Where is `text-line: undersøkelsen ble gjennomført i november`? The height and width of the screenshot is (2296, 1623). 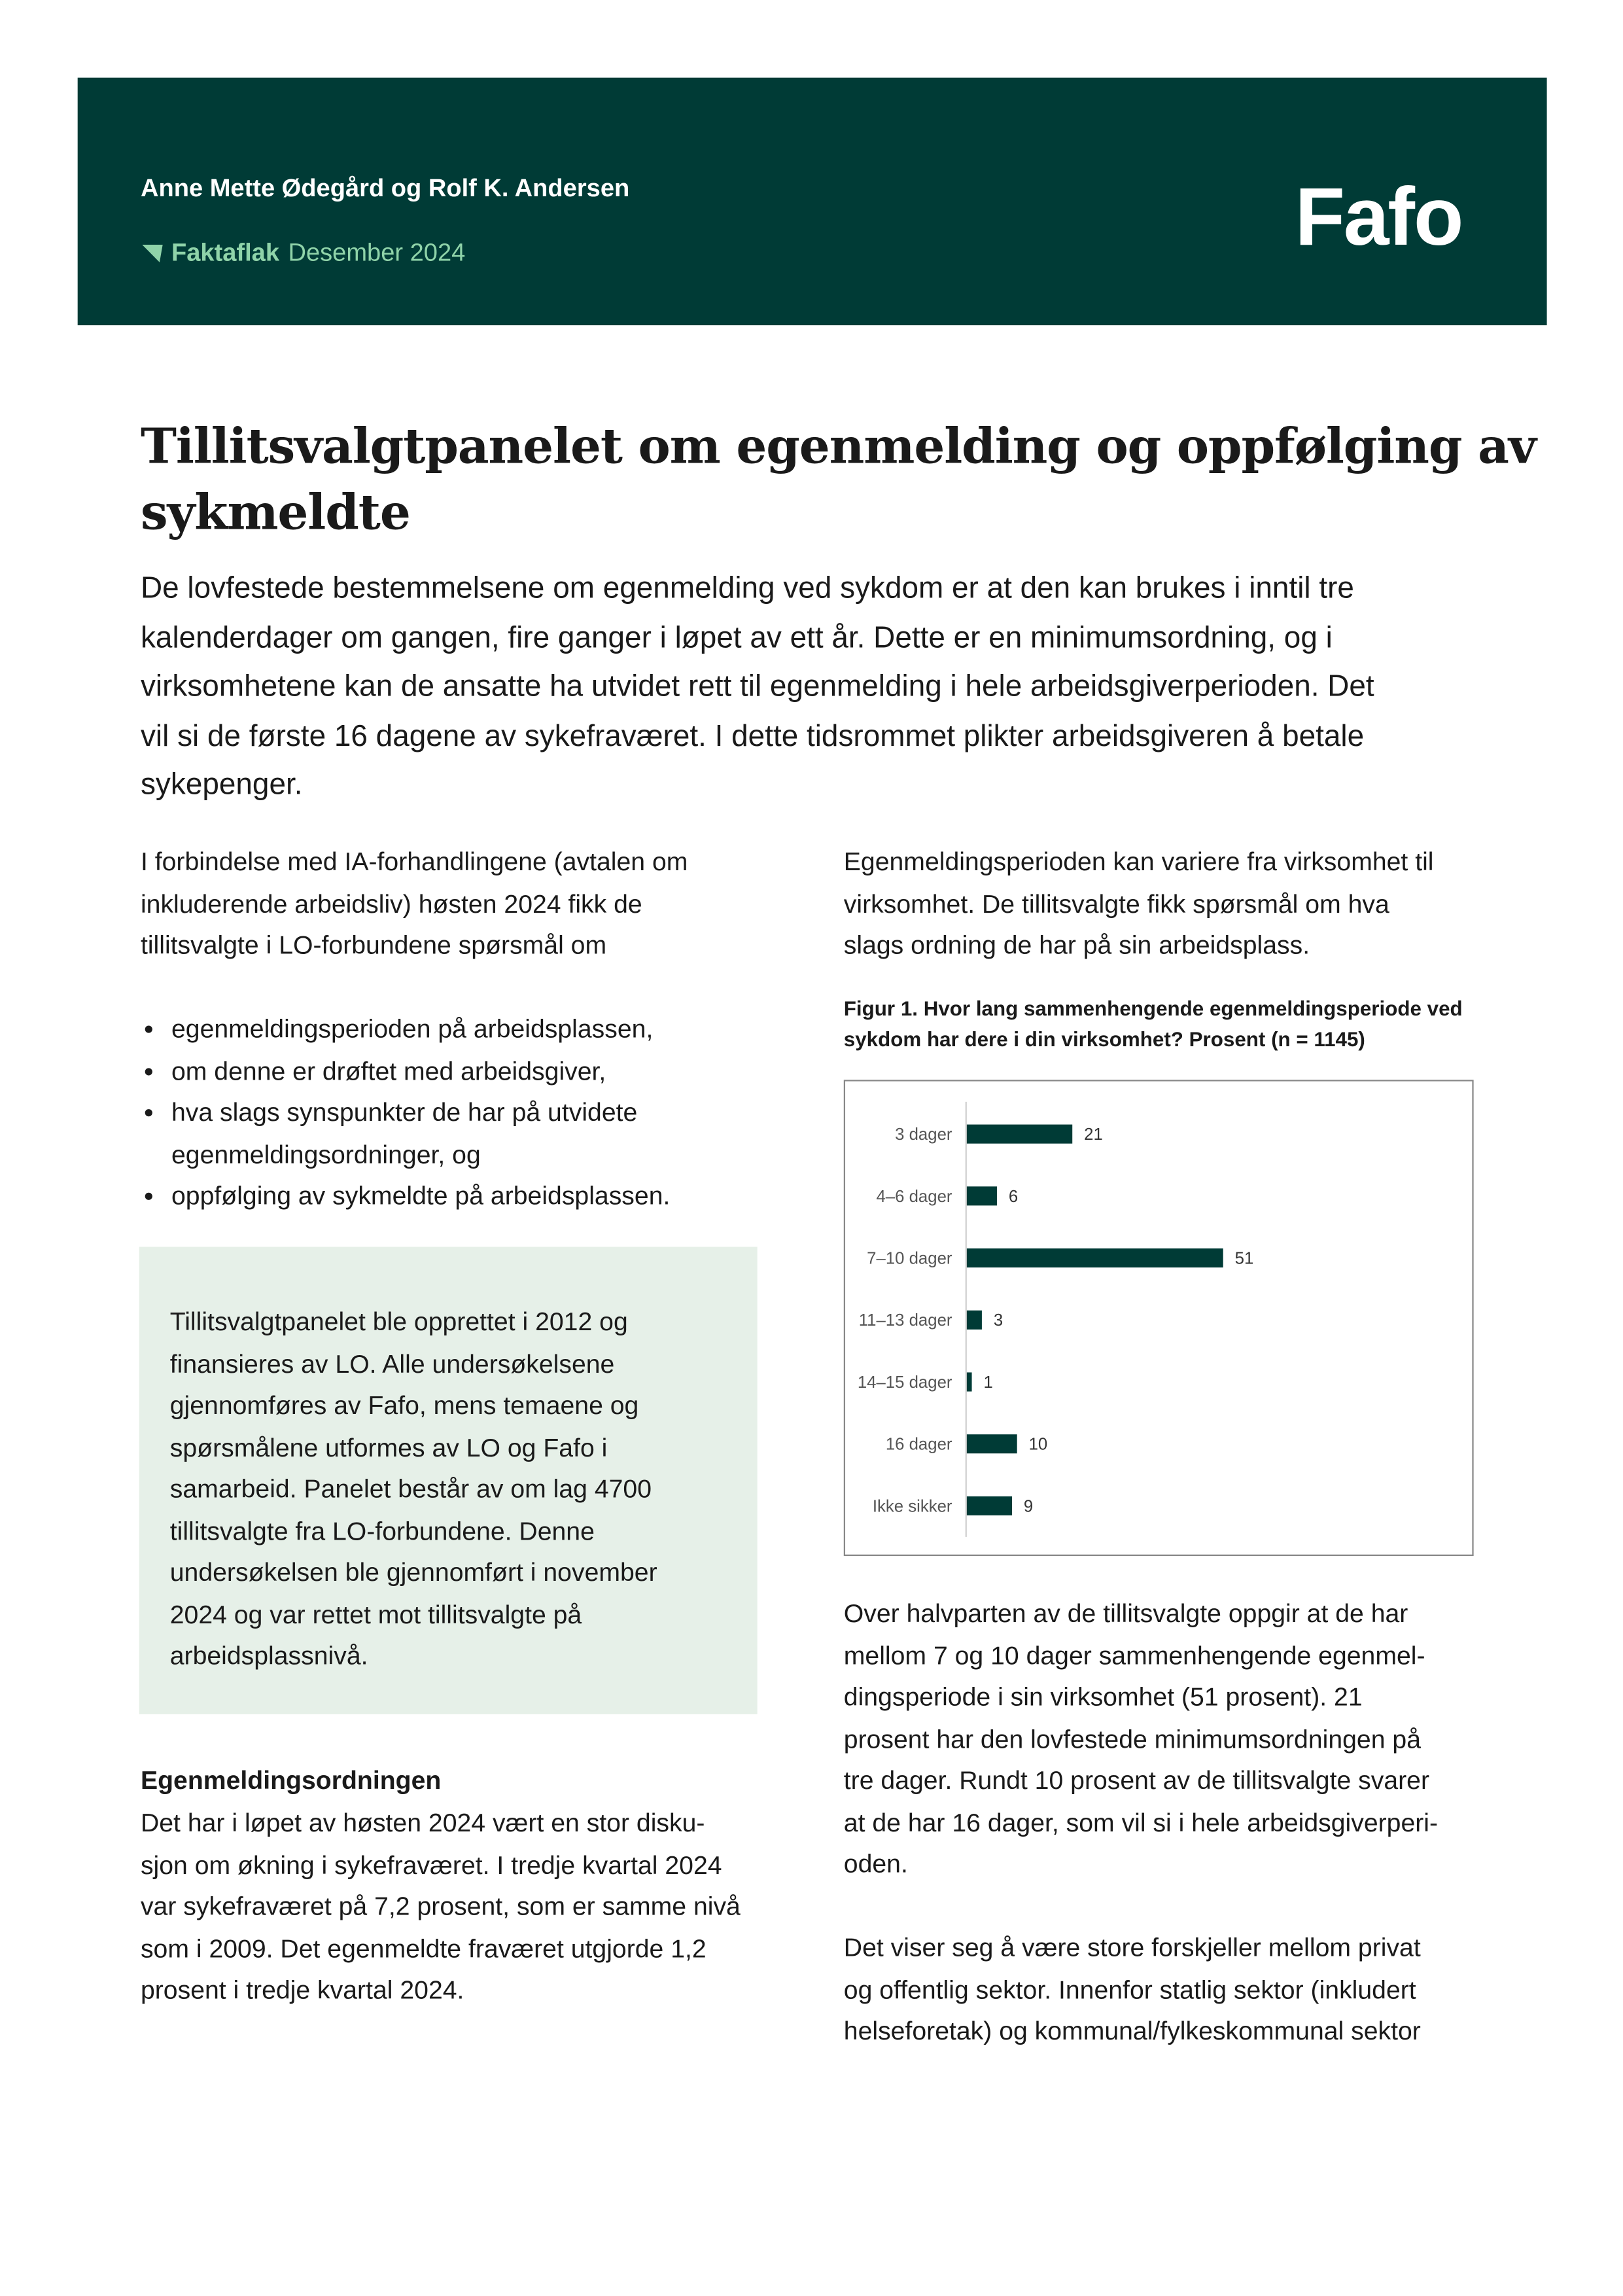 text-line: undersøkelsen ble gjennomført i november is located at coordinates (413, 1572).